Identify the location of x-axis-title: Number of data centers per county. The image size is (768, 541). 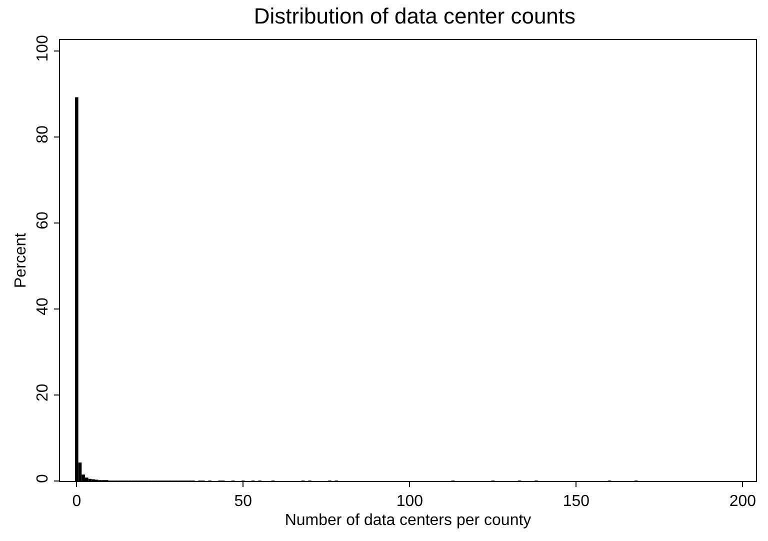
(408, 520).